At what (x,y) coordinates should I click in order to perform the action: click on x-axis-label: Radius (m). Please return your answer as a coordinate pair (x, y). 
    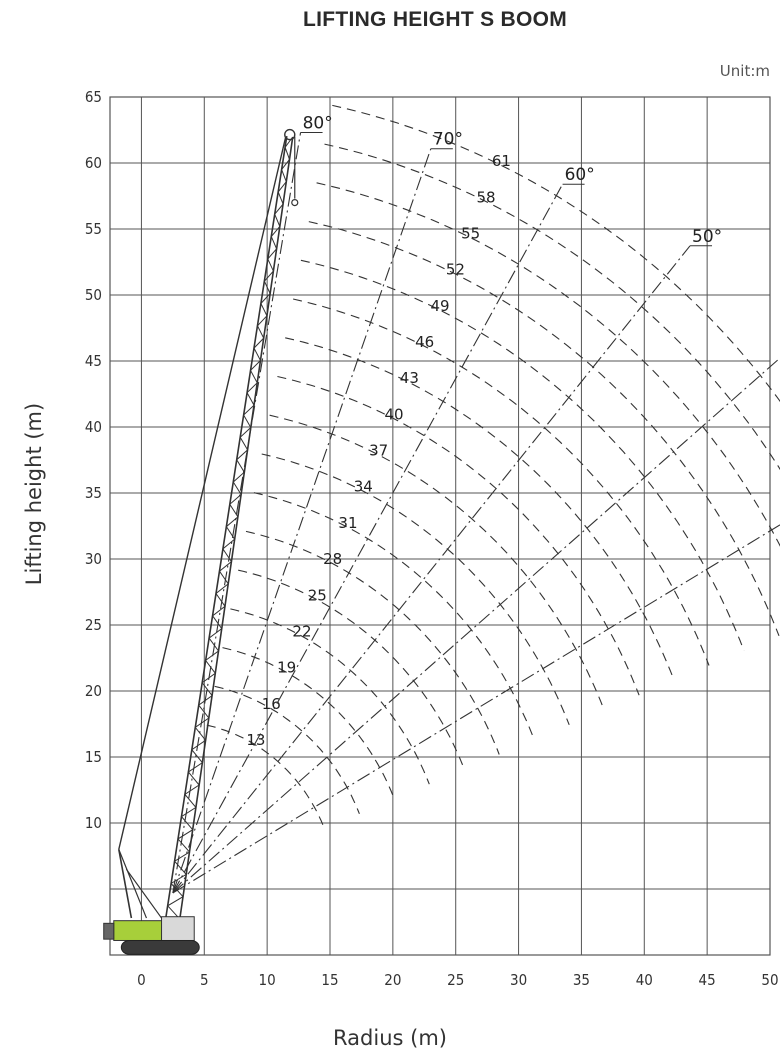
    Looking at the image, I should click on (390, 1038).